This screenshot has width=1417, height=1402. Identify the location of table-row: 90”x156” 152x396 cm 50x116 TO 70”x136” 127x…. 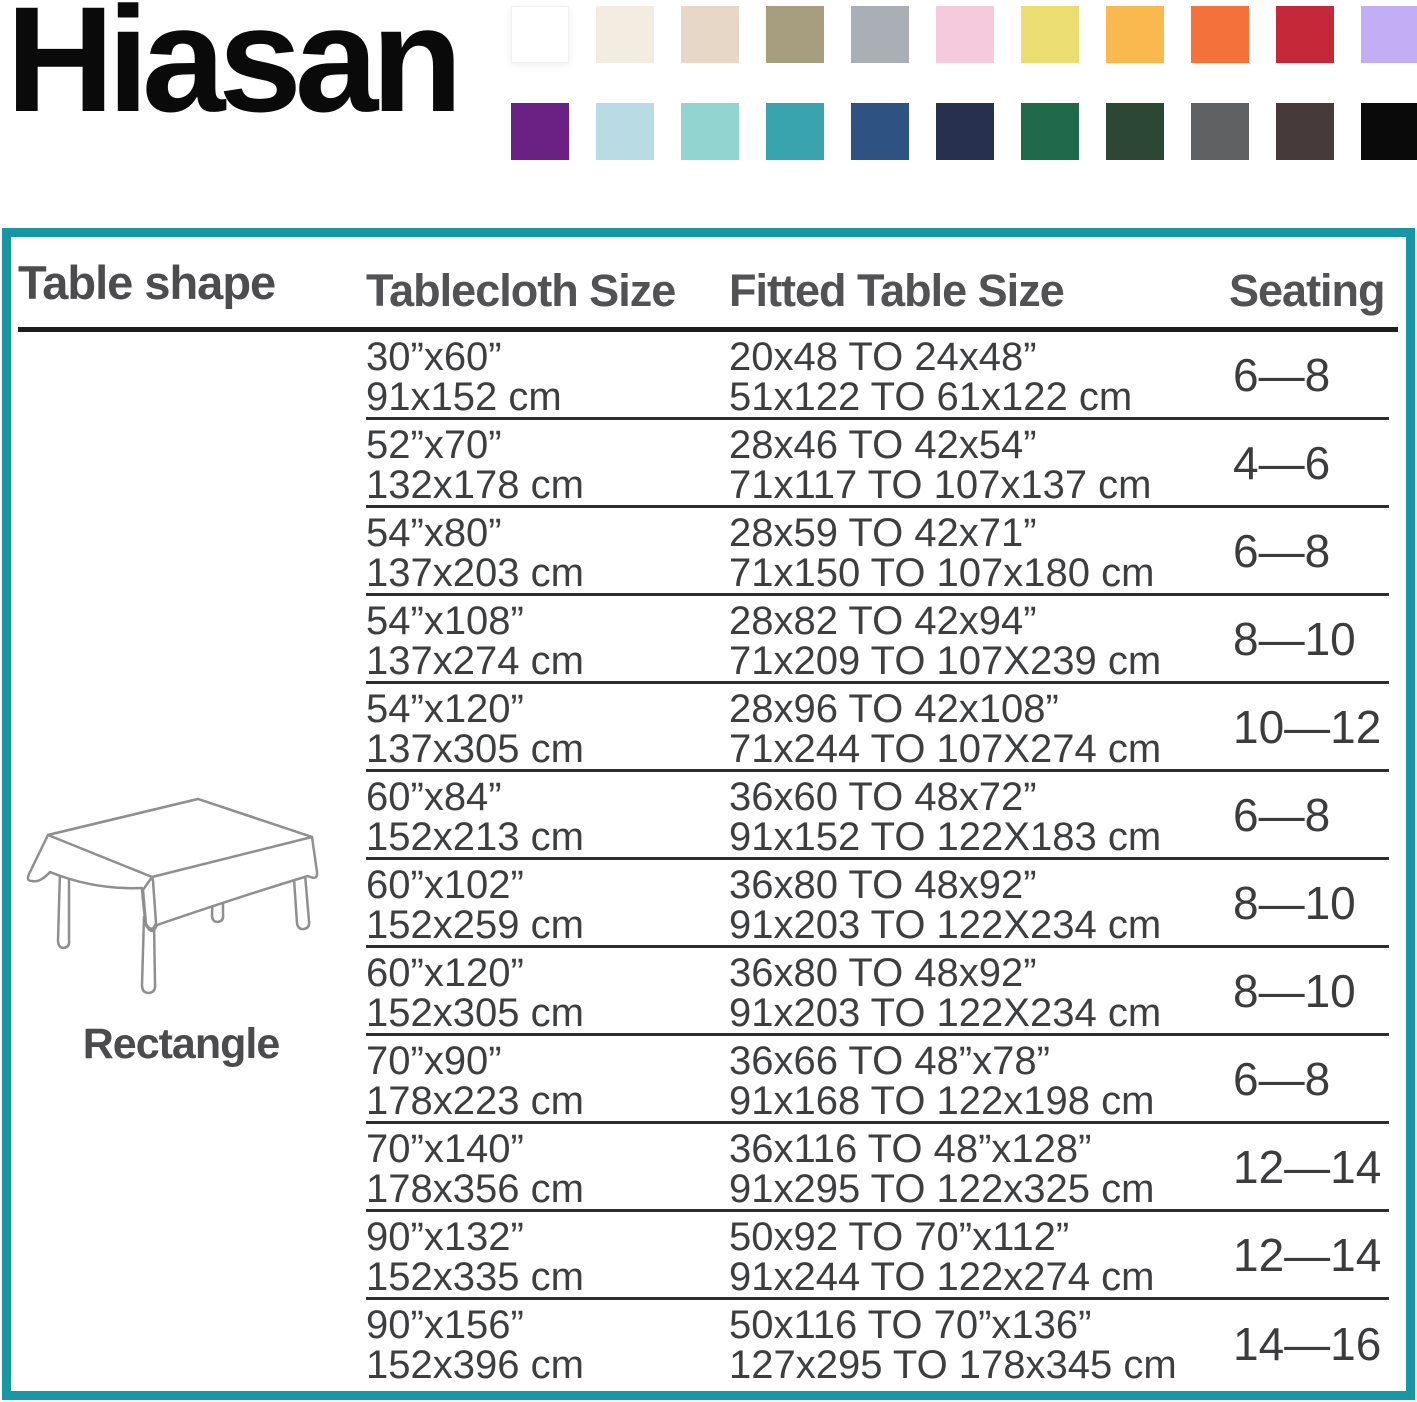
(877, 1344).